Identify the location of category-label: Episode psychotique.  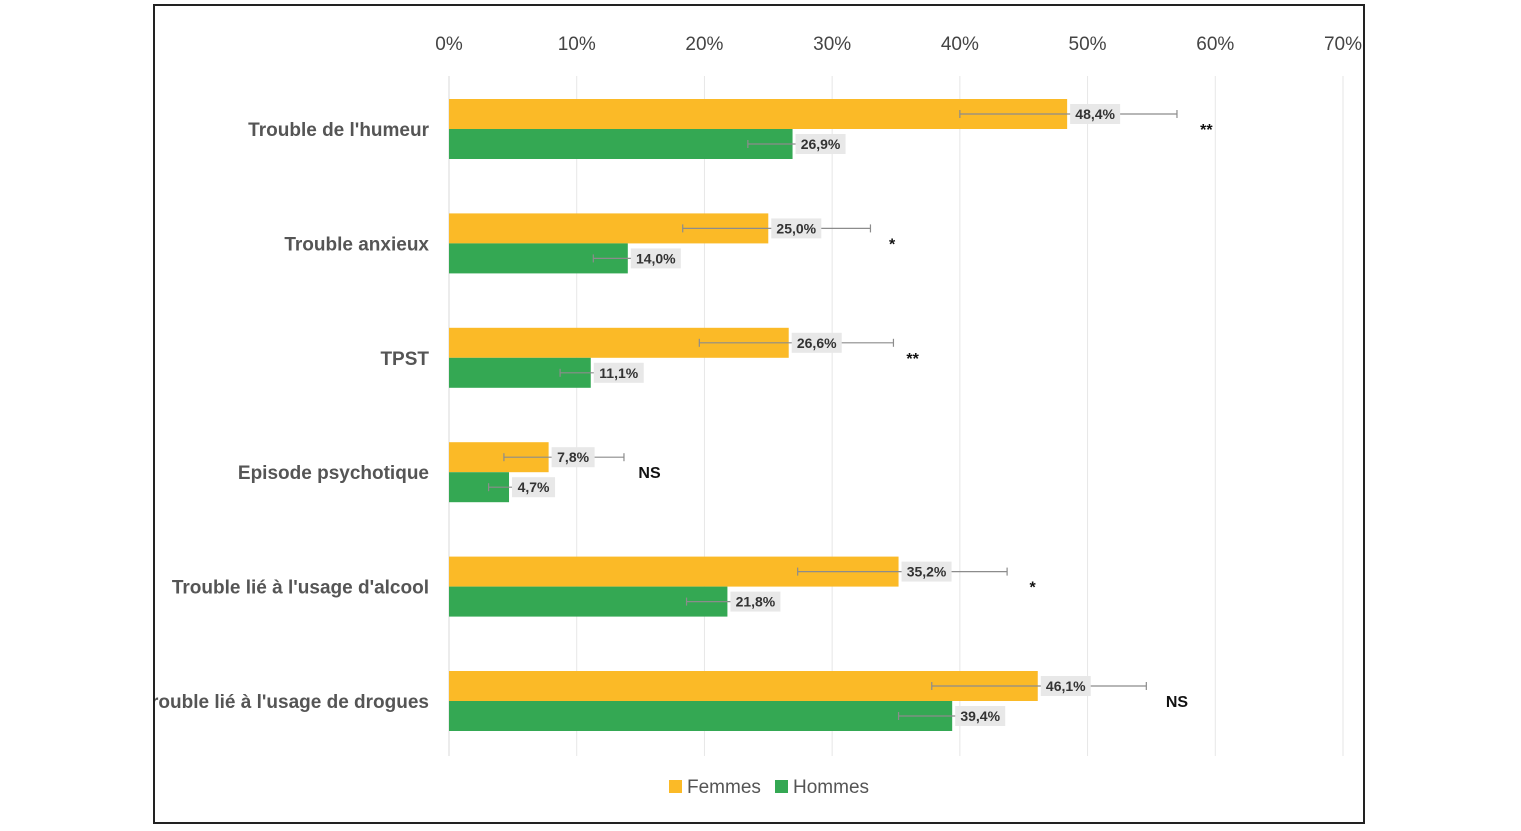
(333, 473).